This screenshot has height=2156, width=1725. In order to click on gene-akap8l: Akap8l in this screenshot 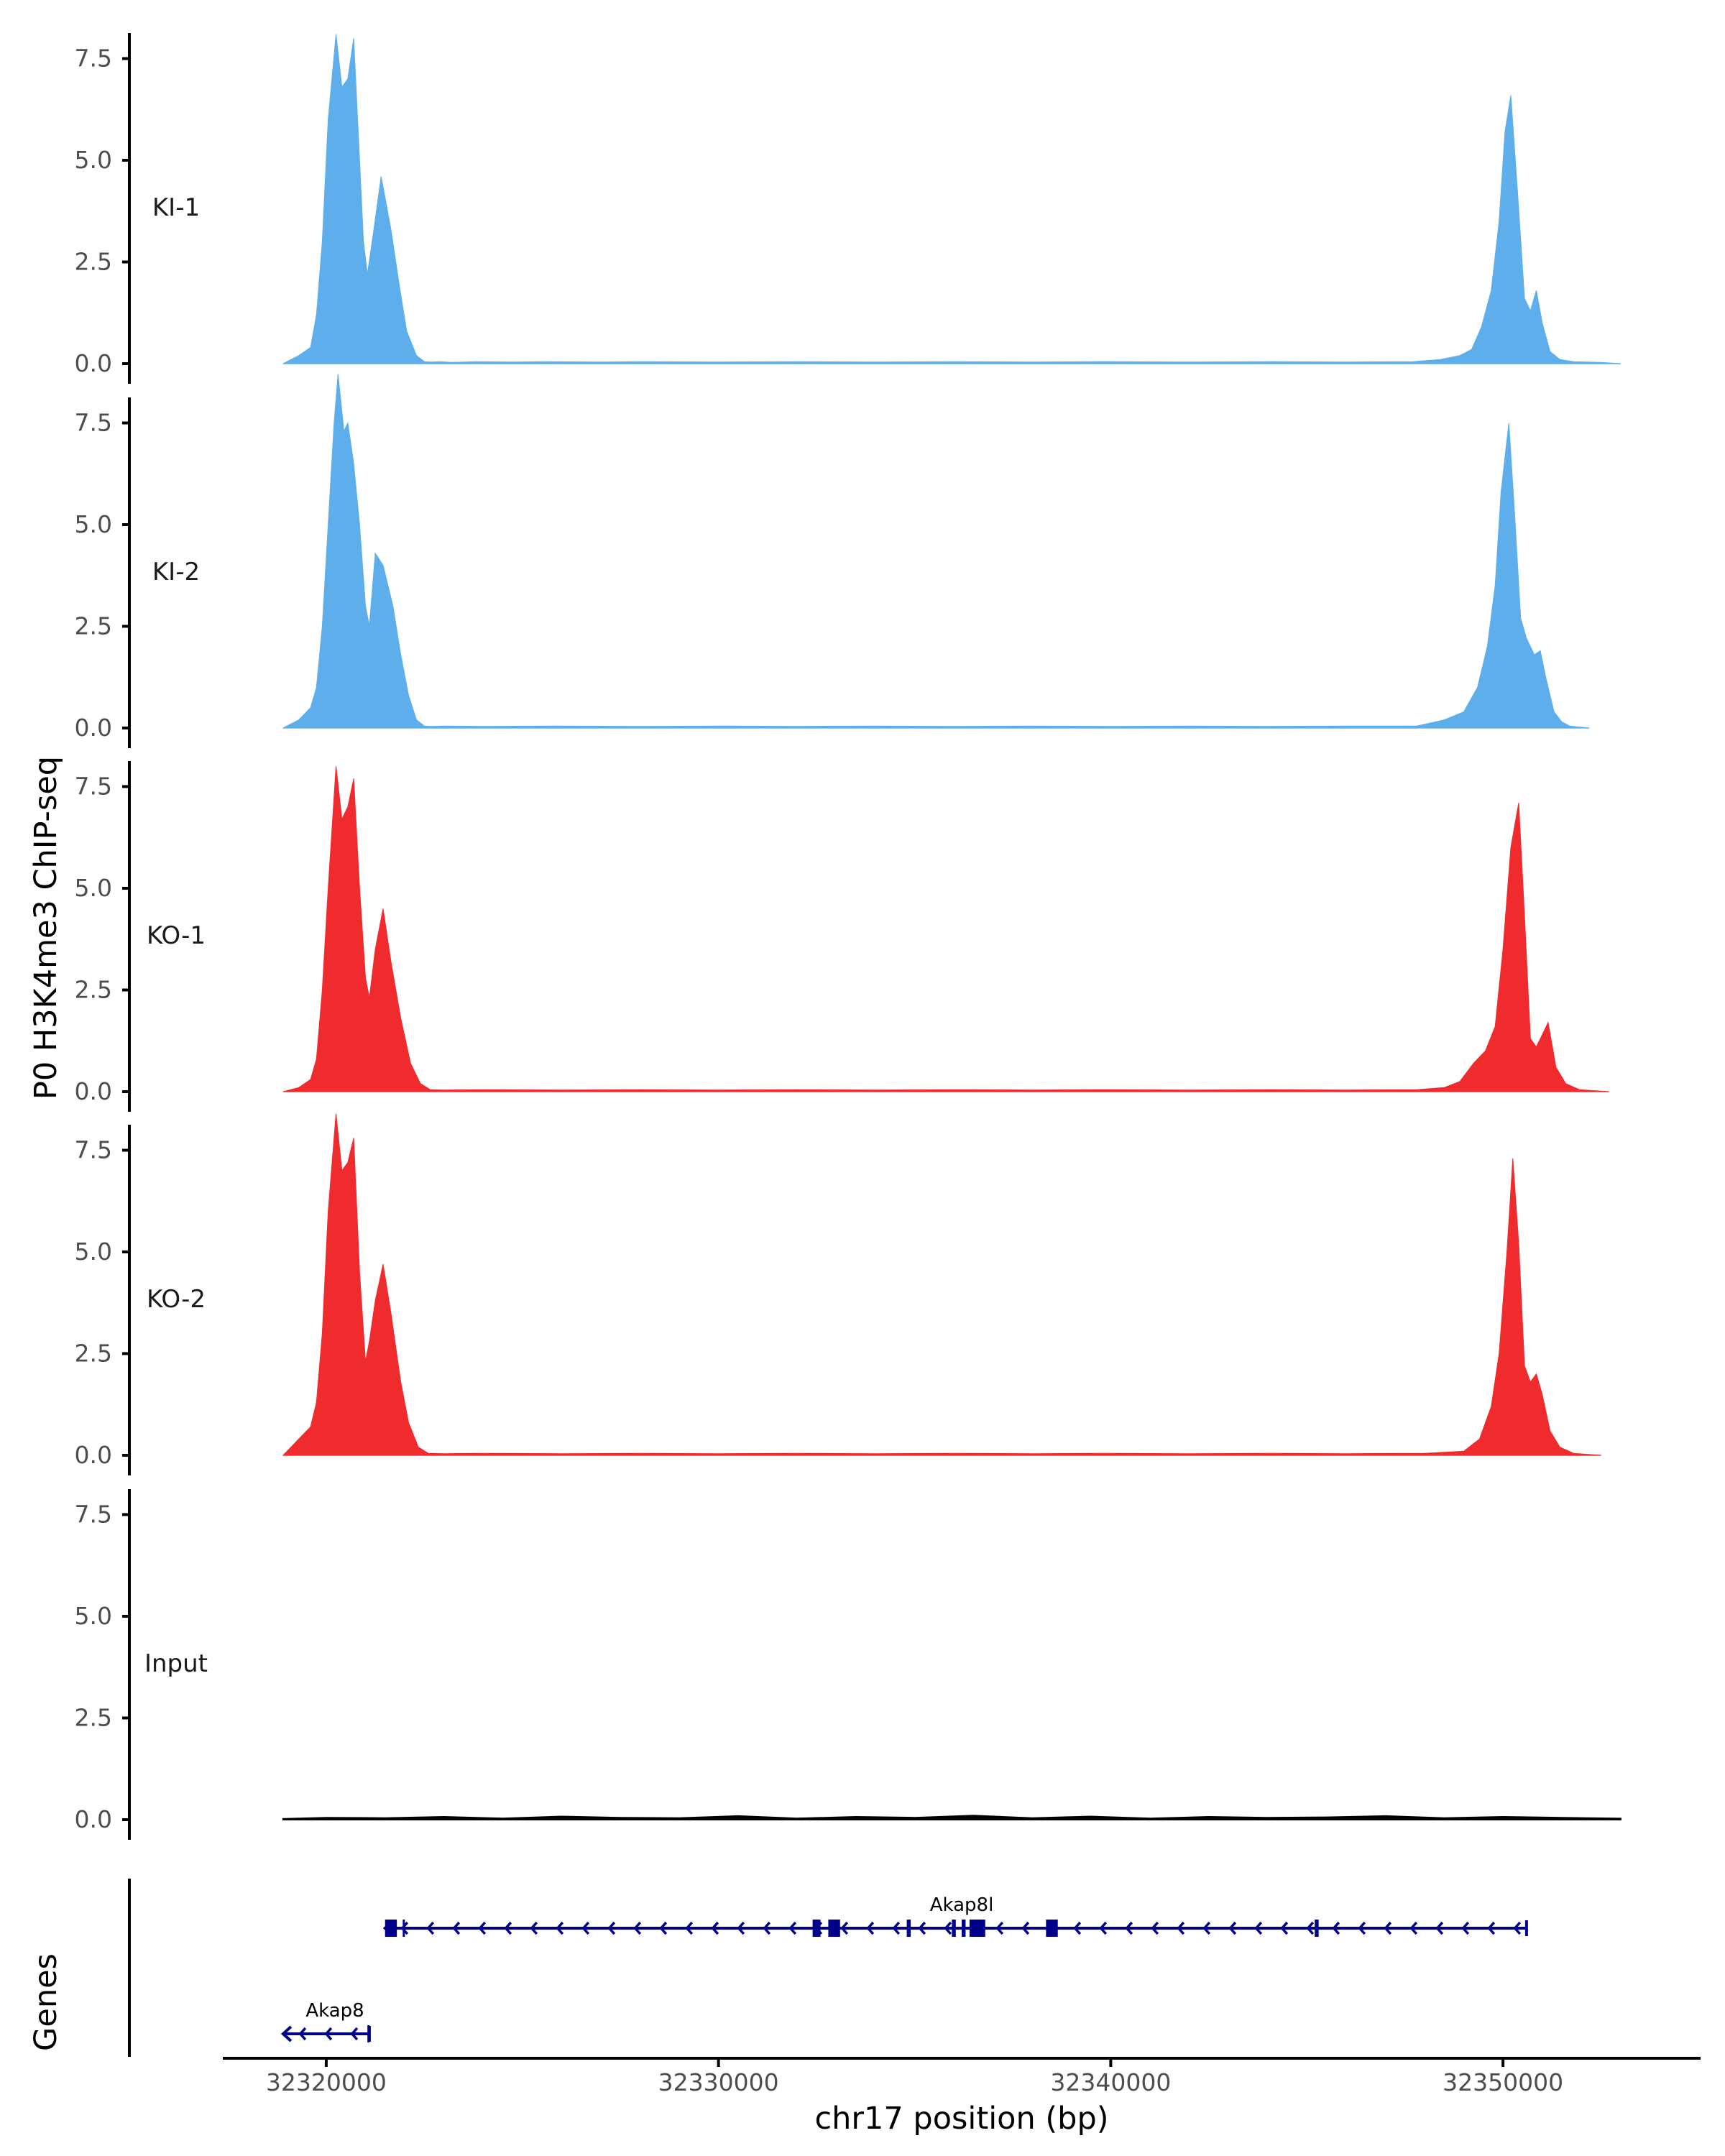, I will do `click(955, 1916)`.